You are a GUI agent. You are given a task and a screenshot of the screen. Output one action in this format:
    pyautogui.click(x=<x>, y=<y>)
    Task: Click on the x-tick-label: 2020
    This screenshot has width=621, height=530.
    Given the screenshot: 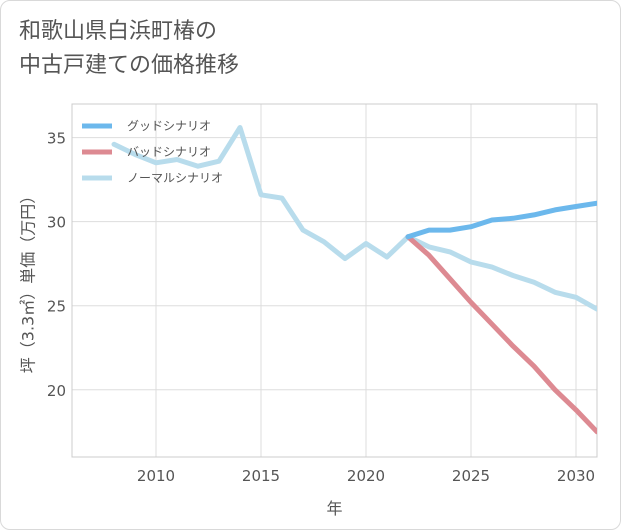 What is the action you would take?
    pyautogui.click(x=366, y=476)
    